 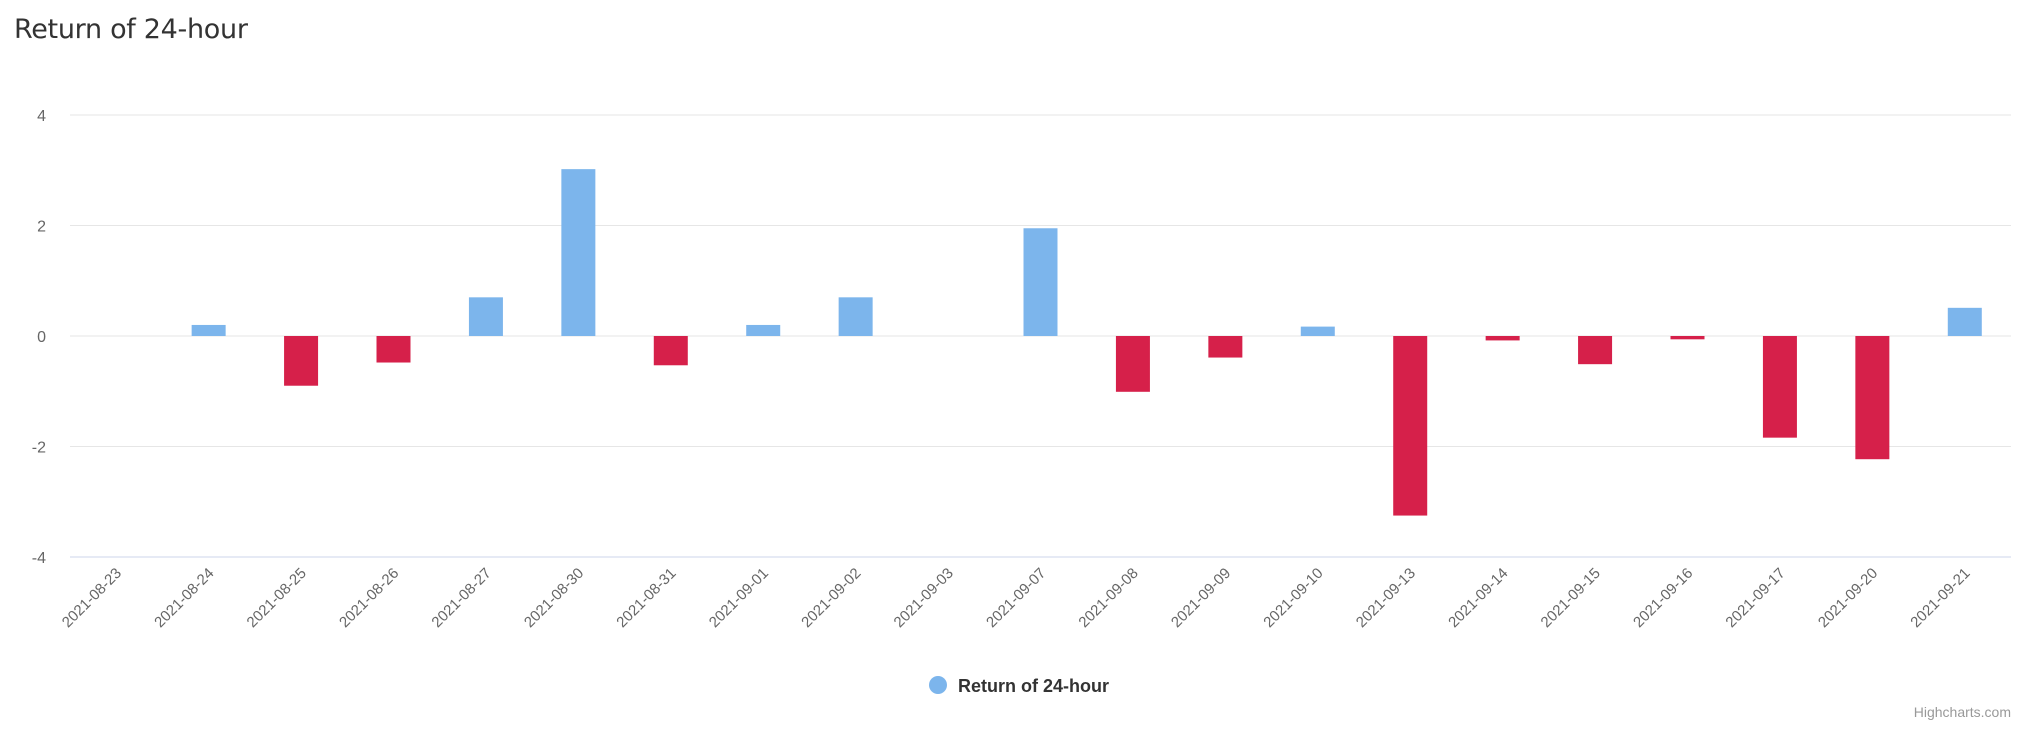 What do you see at coordinates (924, 598) in the screenshot?
I see `x-tick-label: 2021-09-03` at bounding box center [924, 598].